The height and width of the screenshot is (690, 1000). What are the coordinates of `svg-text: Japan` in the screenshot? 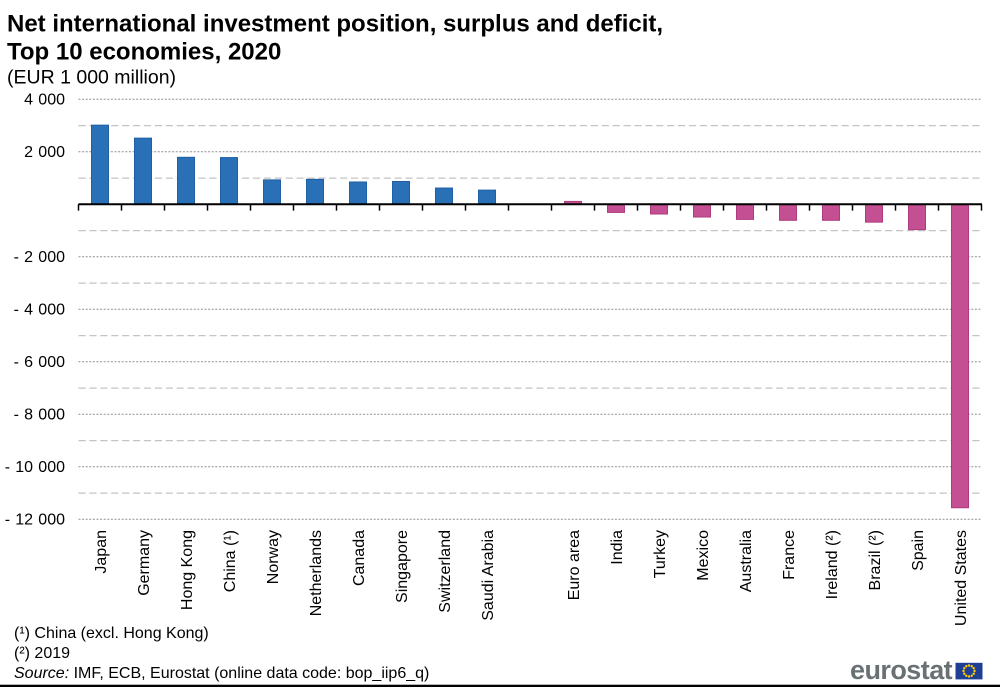 It's located at (101, 552).